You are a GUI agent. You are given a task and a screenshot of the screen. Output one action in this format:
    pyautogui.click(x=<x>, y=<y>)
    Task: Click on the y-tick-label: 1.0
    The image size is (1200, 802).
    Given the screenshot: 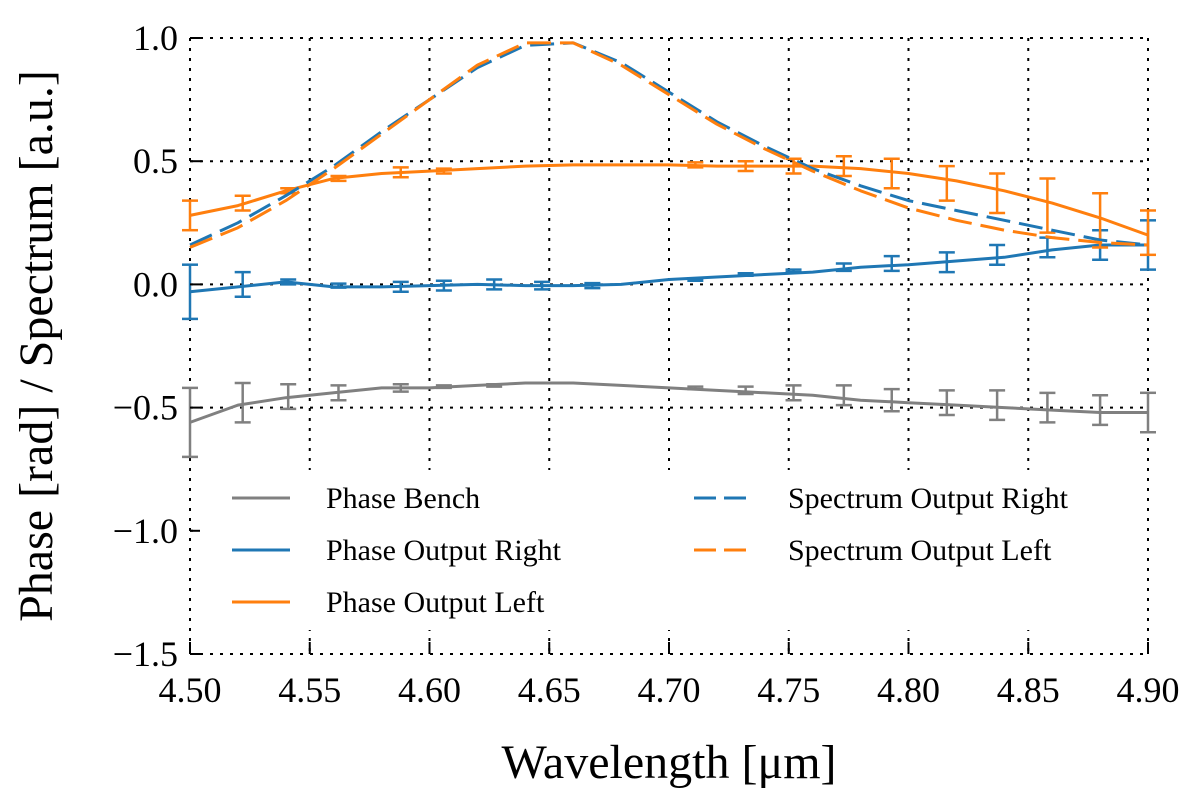 What is the action you would take?
    pyautogui.click(x=155, y=38)
    